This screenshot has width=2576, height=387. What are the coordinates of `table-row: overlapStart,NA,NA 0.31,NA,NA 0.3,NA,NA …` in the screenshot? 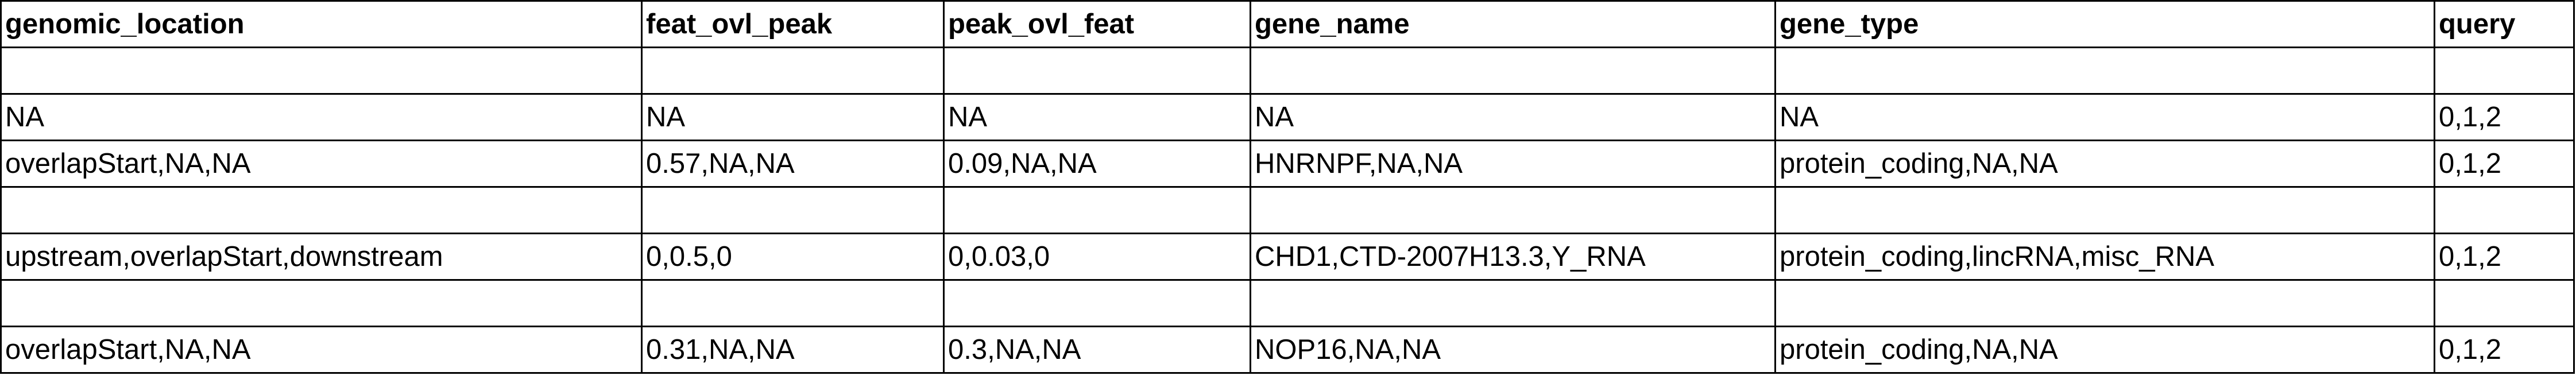 It's located at (1287, 350).